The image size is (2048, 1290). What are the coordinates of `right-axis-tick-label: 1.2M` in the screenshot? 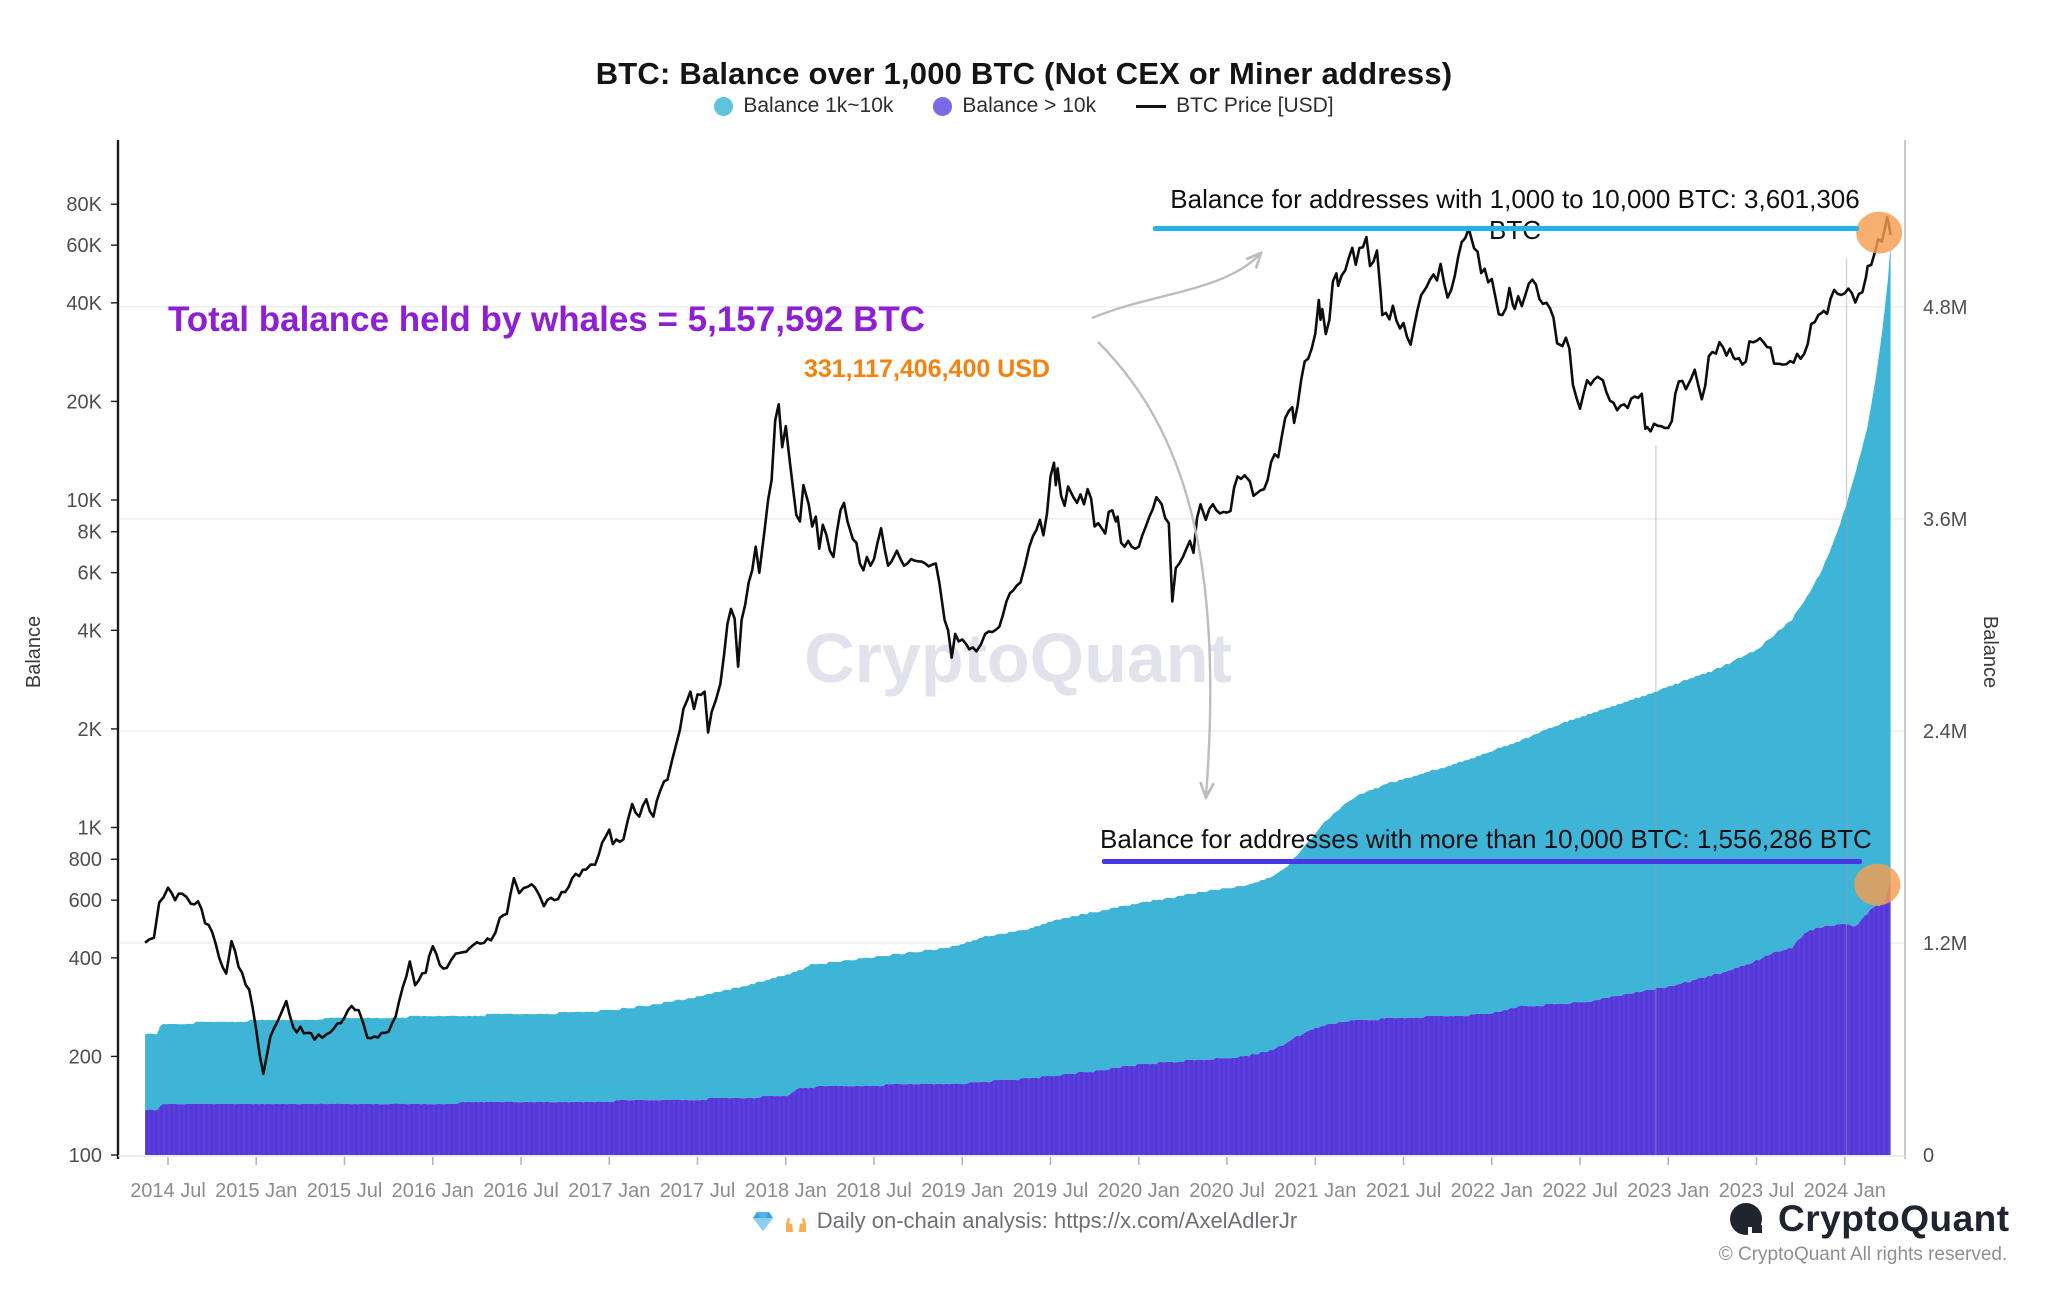 It's located at (1945, 944).